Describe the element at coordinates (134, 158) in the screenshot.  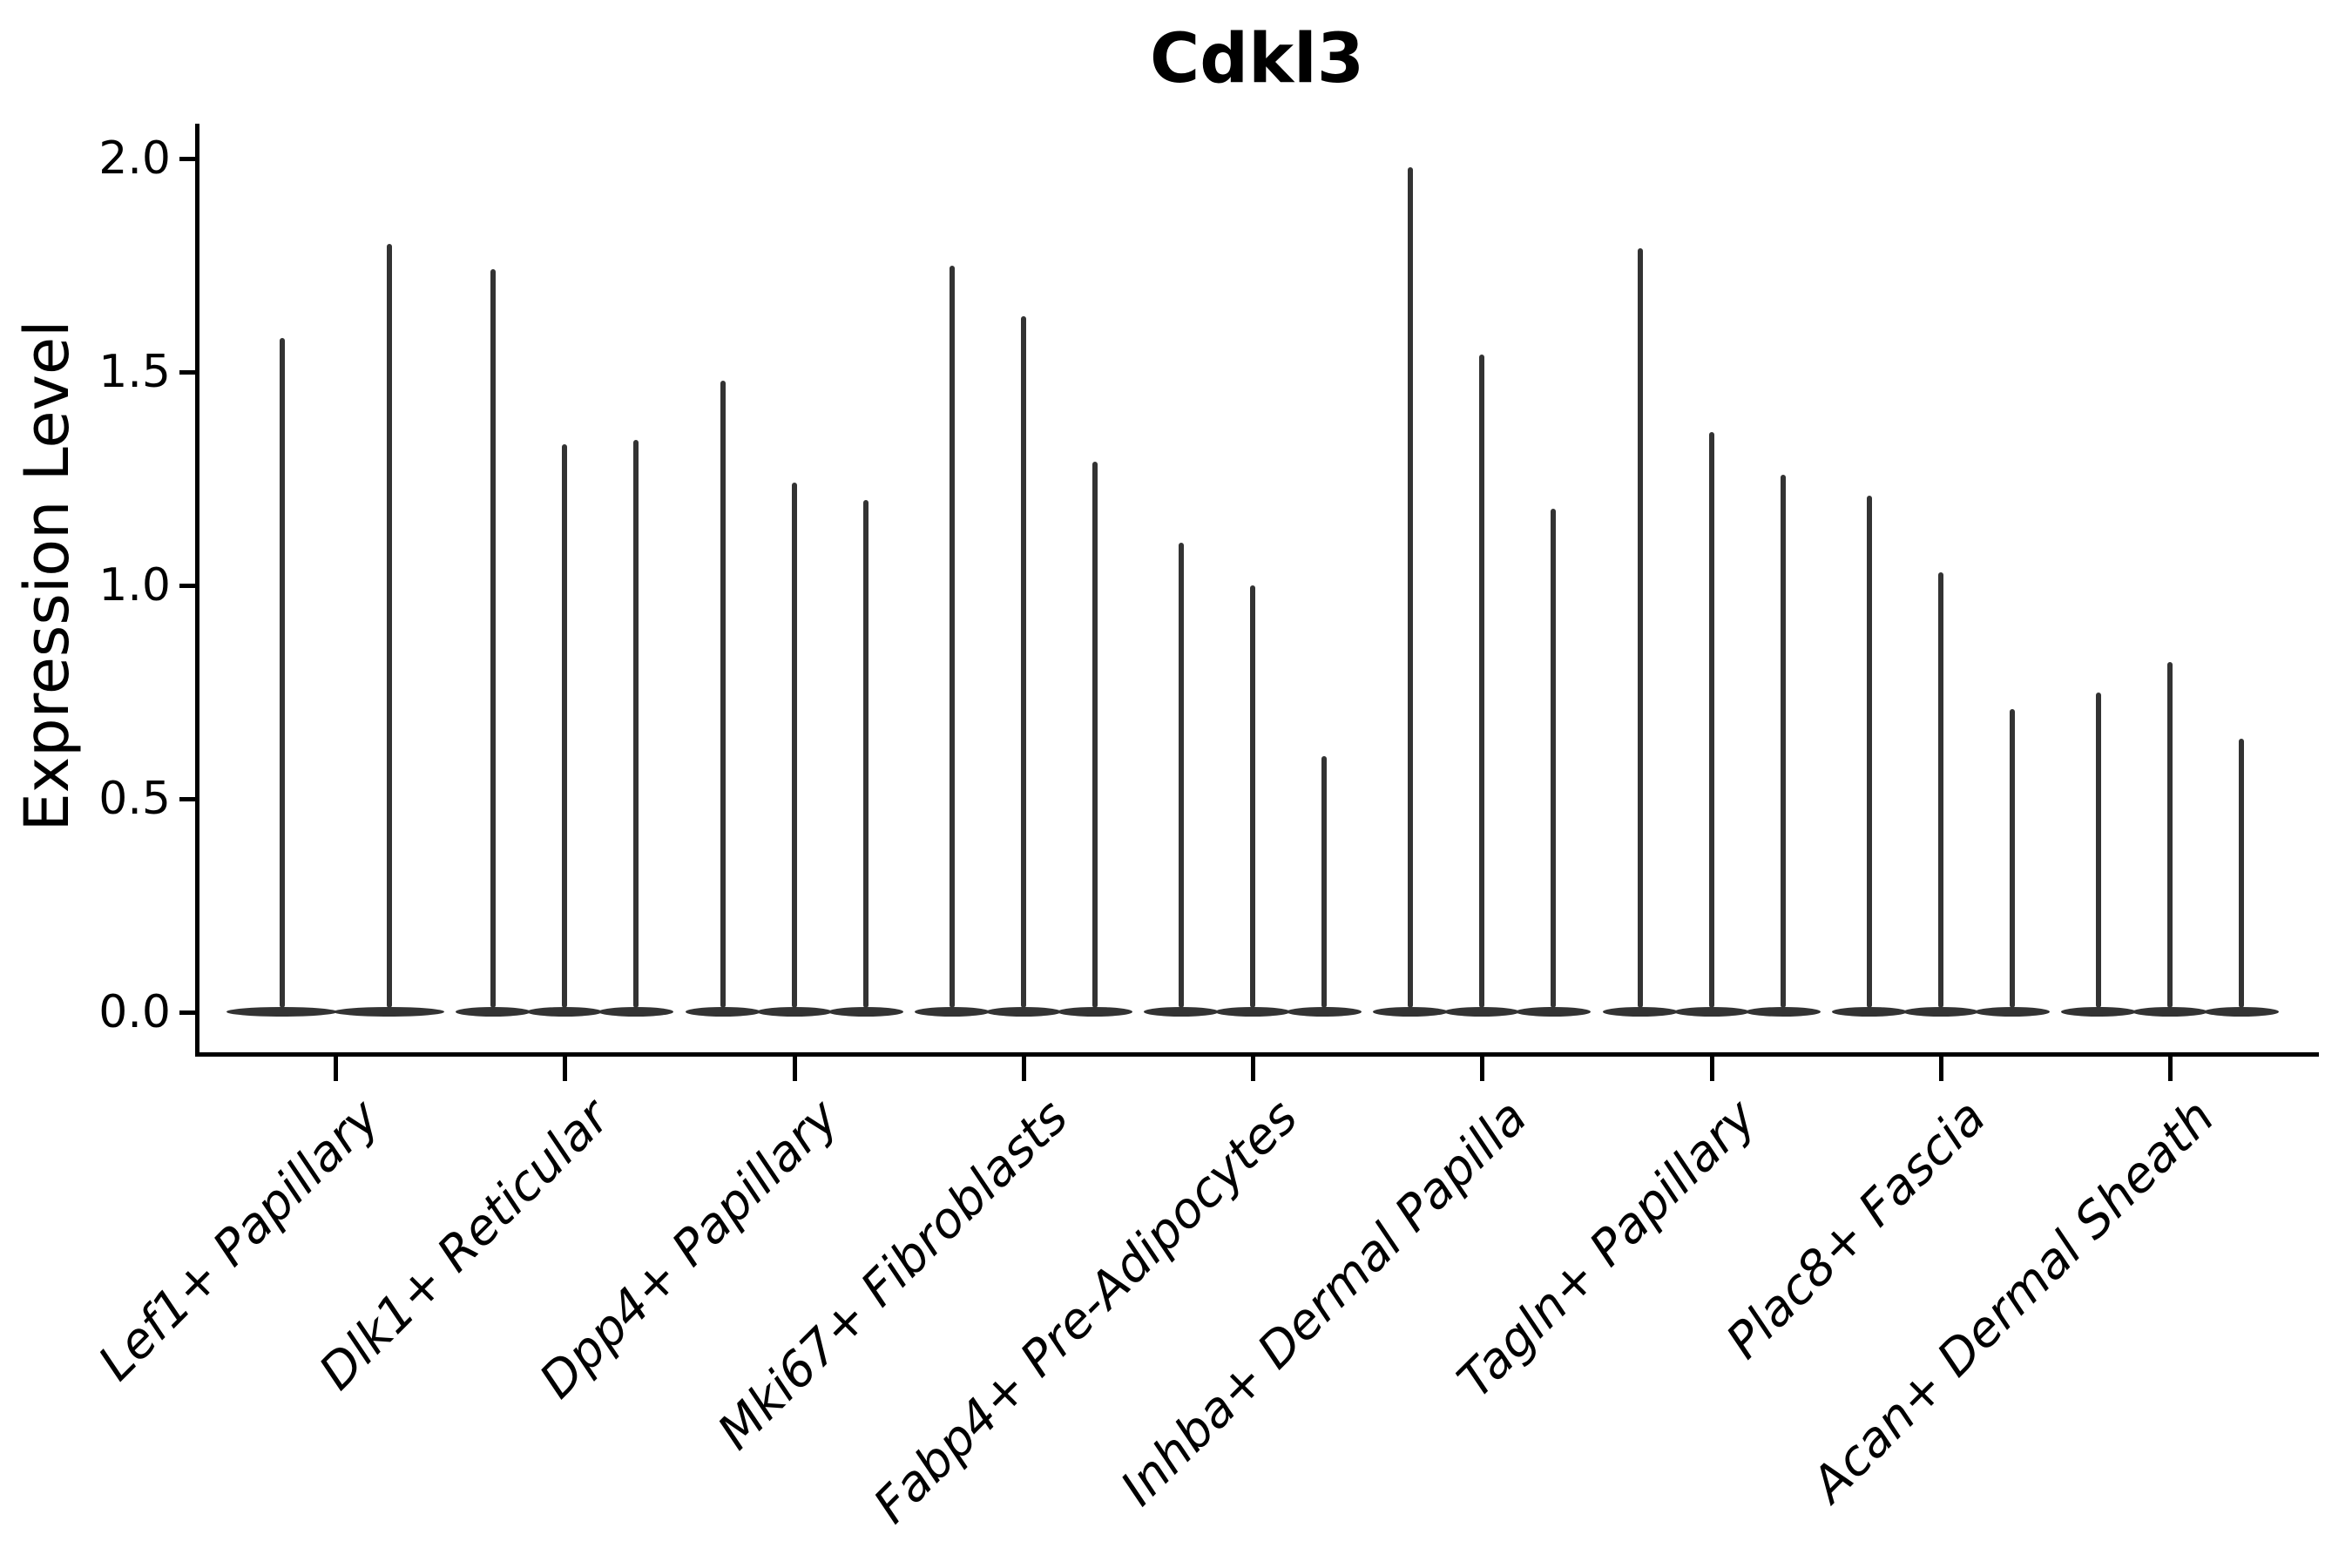
I see `y-tick-label: 2.0` at that location.